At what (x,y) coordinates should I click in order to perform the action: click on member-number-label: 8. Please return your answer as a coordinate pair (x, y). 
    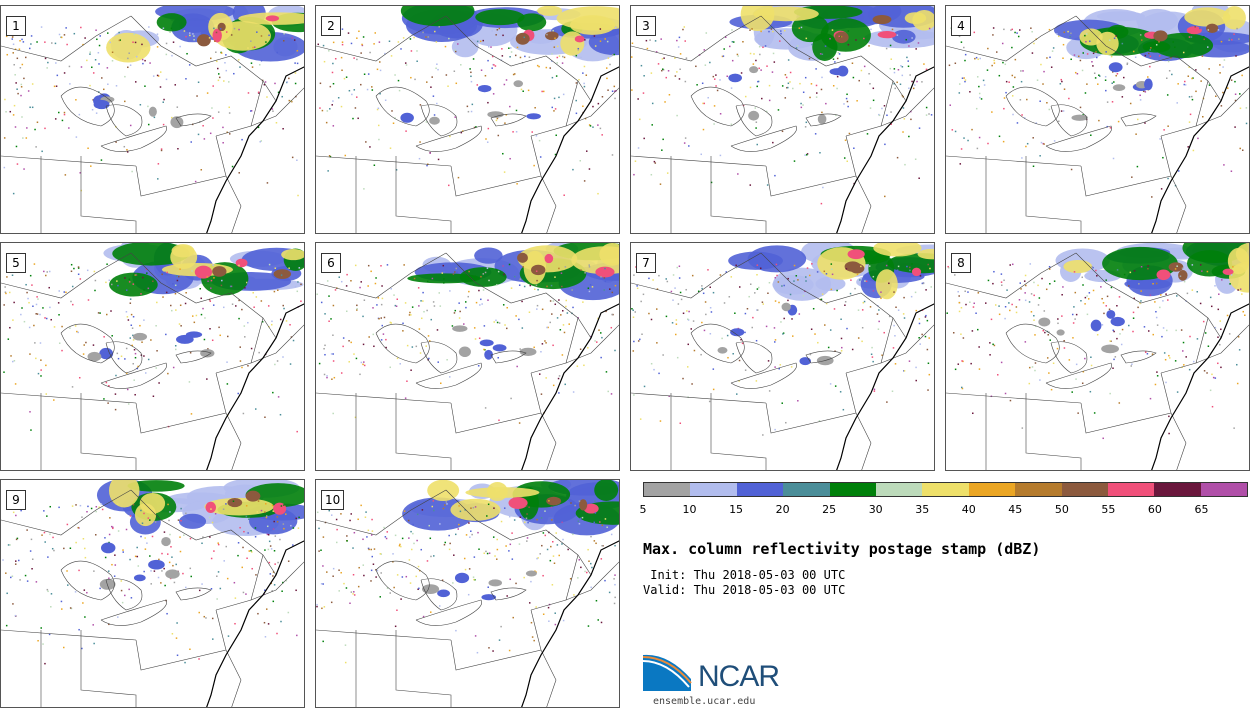
    Looking at the image, I should click on (961, 263).